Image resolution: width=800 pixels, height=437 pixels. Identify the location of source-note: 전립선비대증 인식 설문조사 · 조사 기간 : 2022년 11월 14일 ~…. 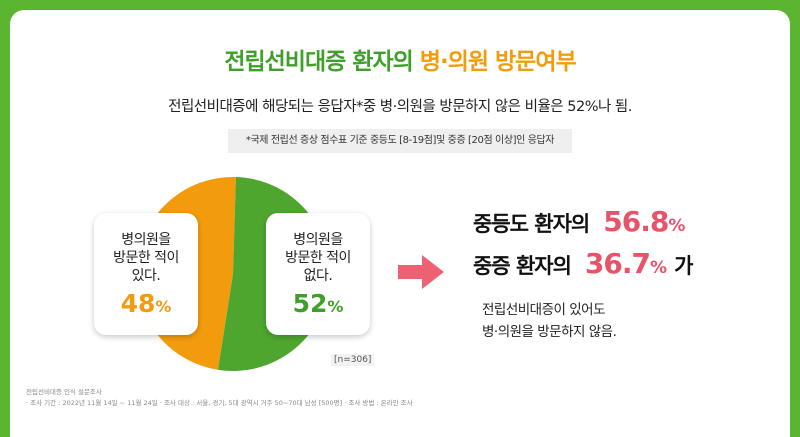
(219, 397).